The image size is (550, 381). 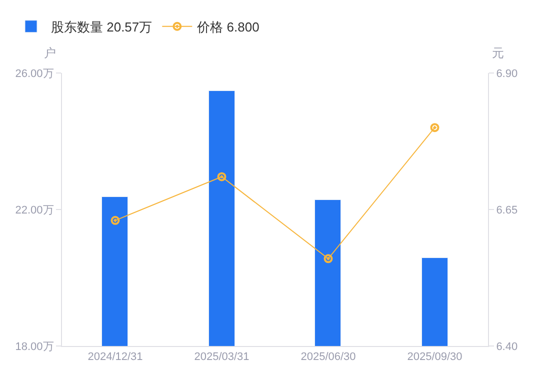 I want to click on y-tick-label: 18.00万, so click(x=34, y=346).